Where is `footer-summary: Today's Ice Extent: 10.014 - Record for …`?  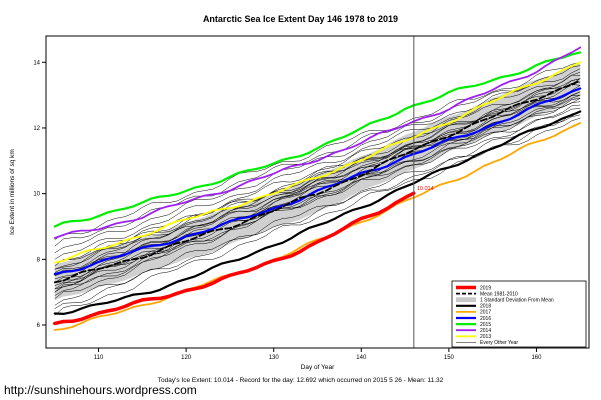
footer-summary: Today's Ice Extent: 10.014 - Record for … is located at coordinates (300, 380).